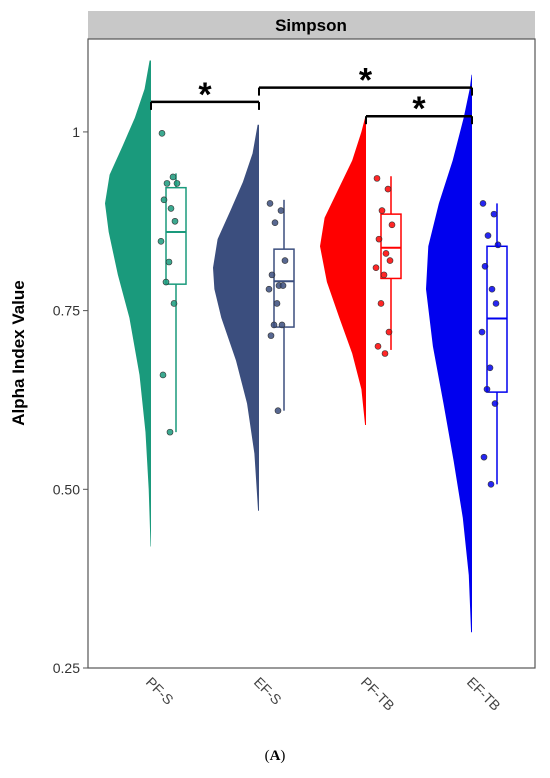  What do you see at coordinates (236, 317) in the screenshot?
I see `violin-ef-s` at bounding box center [236, 317].